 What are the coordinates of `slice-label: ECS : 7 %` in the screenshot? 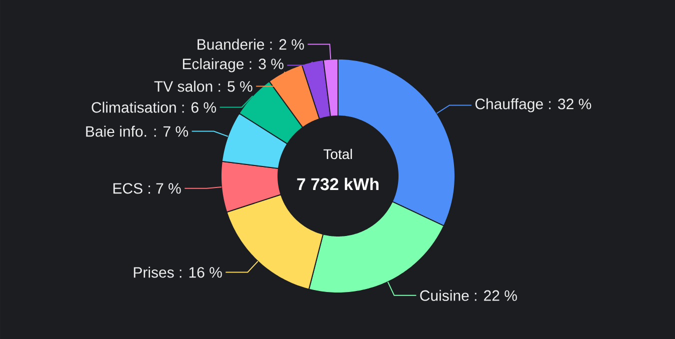 It's located at (147, 188).